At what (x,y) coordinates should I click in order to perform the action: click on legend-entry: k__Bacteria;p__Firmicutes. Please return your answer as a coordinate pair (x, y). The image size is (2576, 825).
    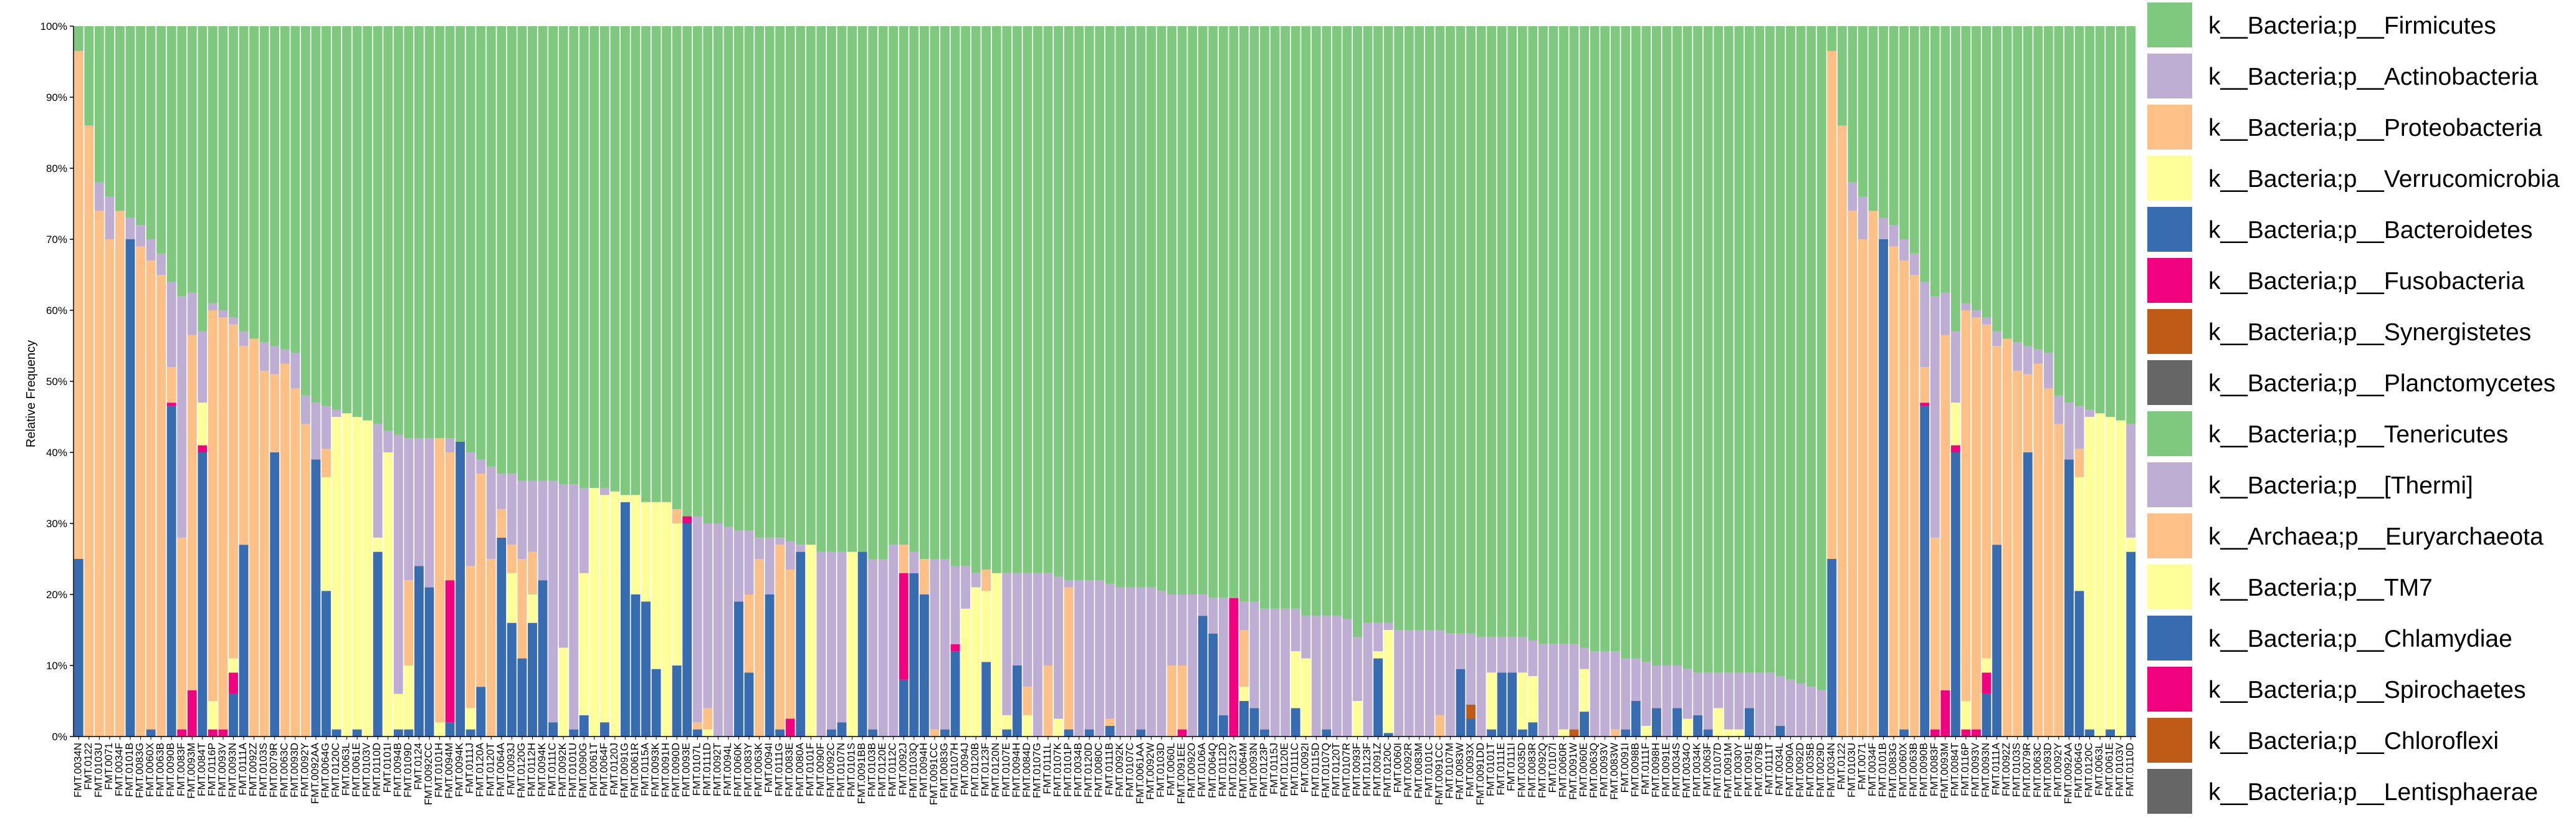
    Looking at the image, I should click on (2321, 24).